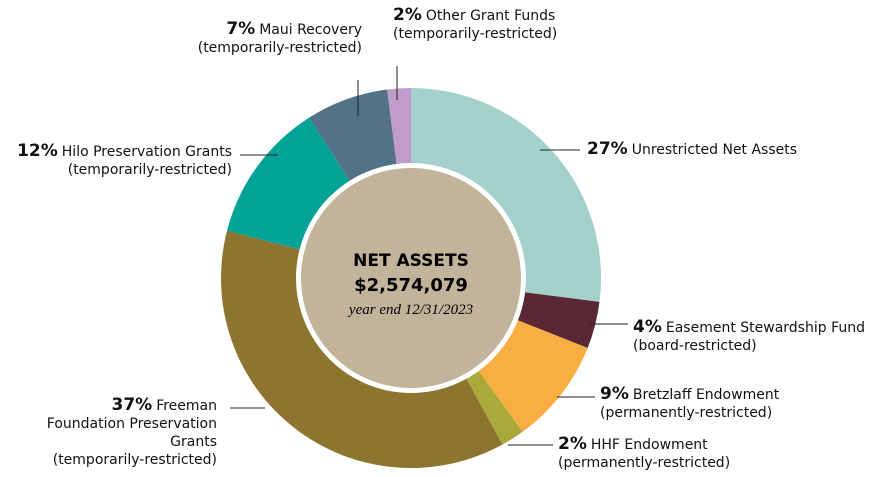 Image resolution: width=892 pixels, height=477 pixels. Describe the element at coordinates (490, 16) in the screenshot. I see `category-label: Other Grant Funds` at that location.